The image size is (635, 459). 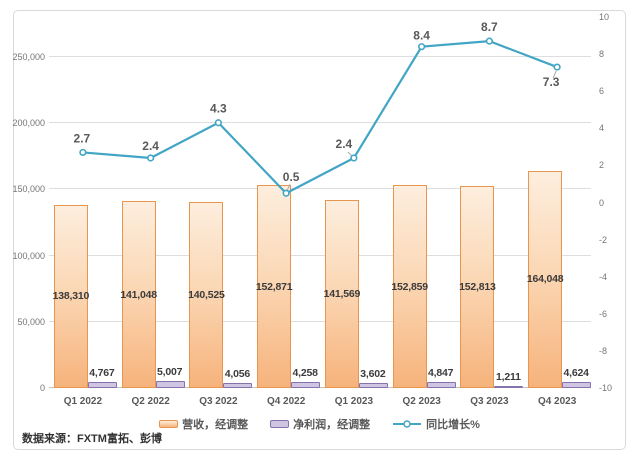 I want to click on revenue-bar-label: 152,813, so click(x=477, y=286).